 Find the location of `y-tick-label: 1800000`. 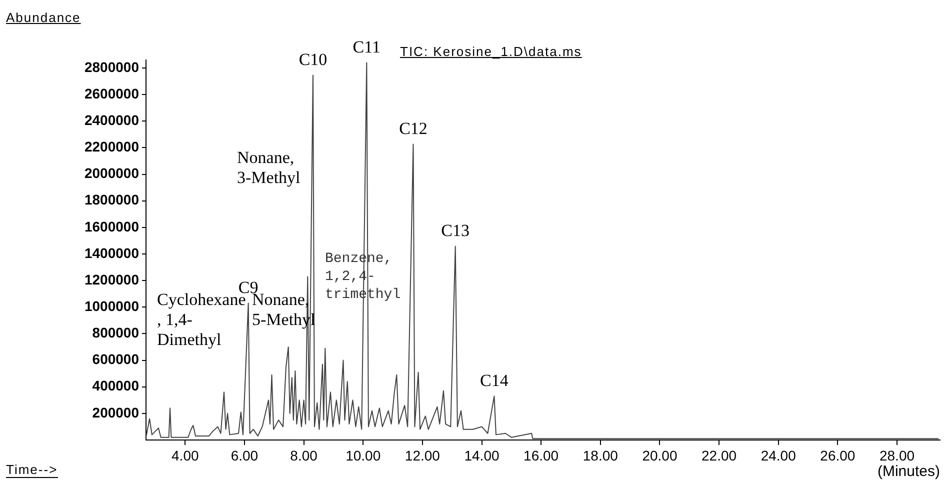

y-tick-label: 1800000 is located at coordinates (112, 200).